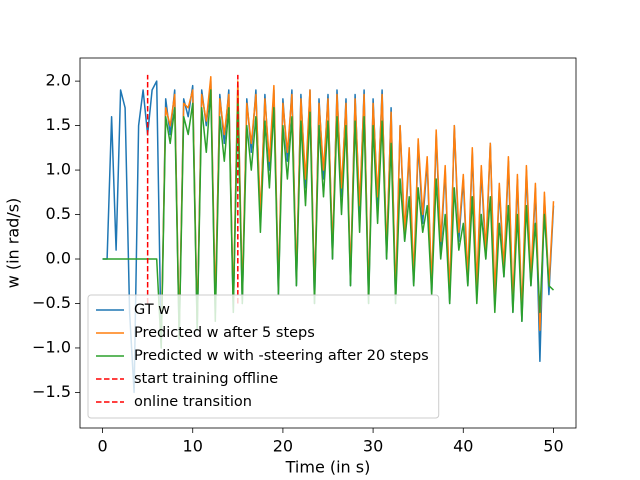 This screenshot has width=640, height=480. I want to click on y-tick-label: −1.0, so click(51, 346).